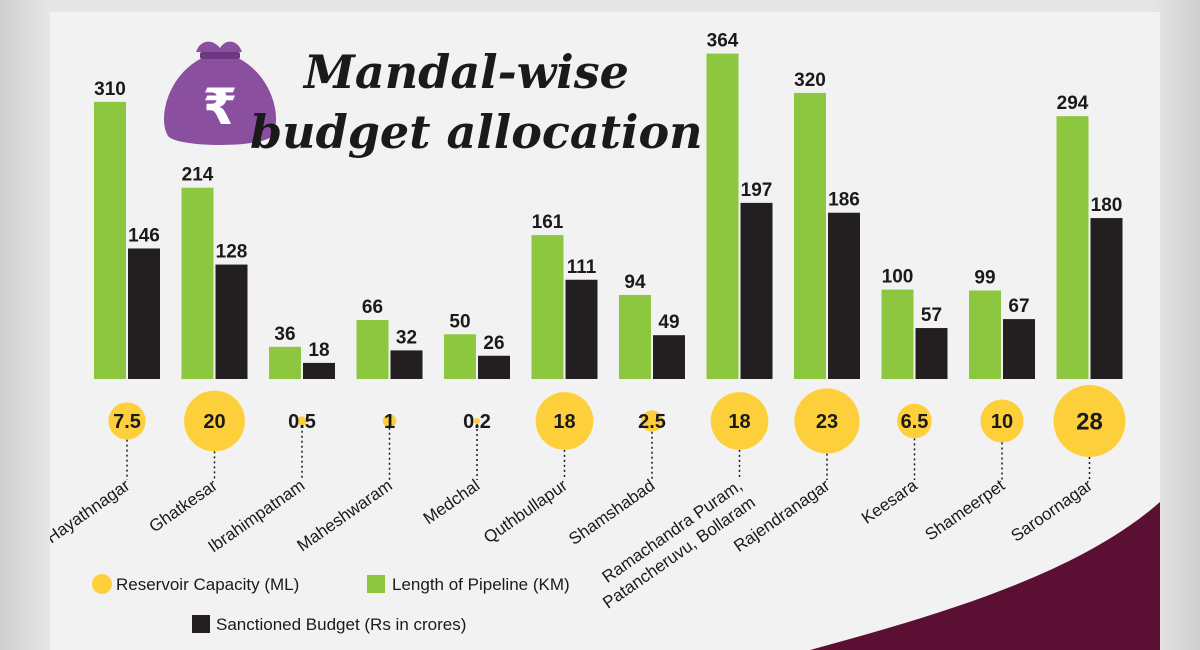  What do you see at coordinates (481, 584) in the screenshot?
I see `legend-pipeline-label: Length of Pipeline (KM)` at bounding box center [481, 584].